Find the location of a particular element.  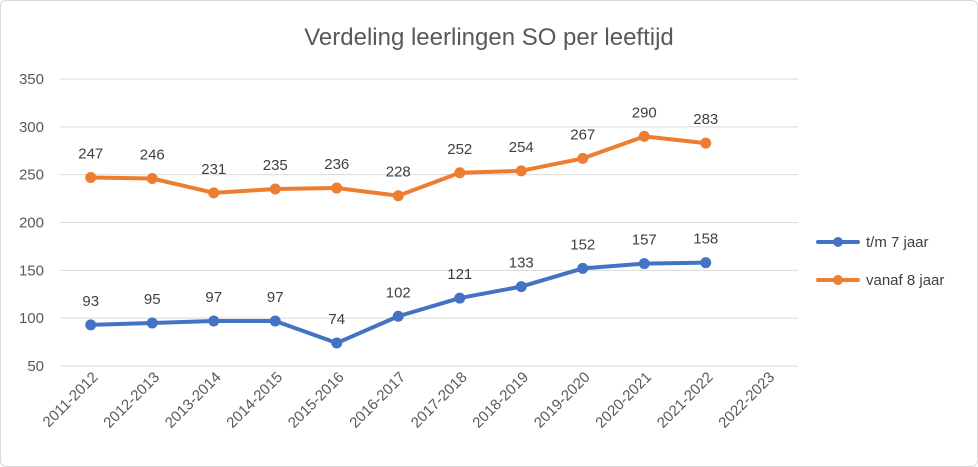

data-label: 157 is located at coordinates (644, 240).